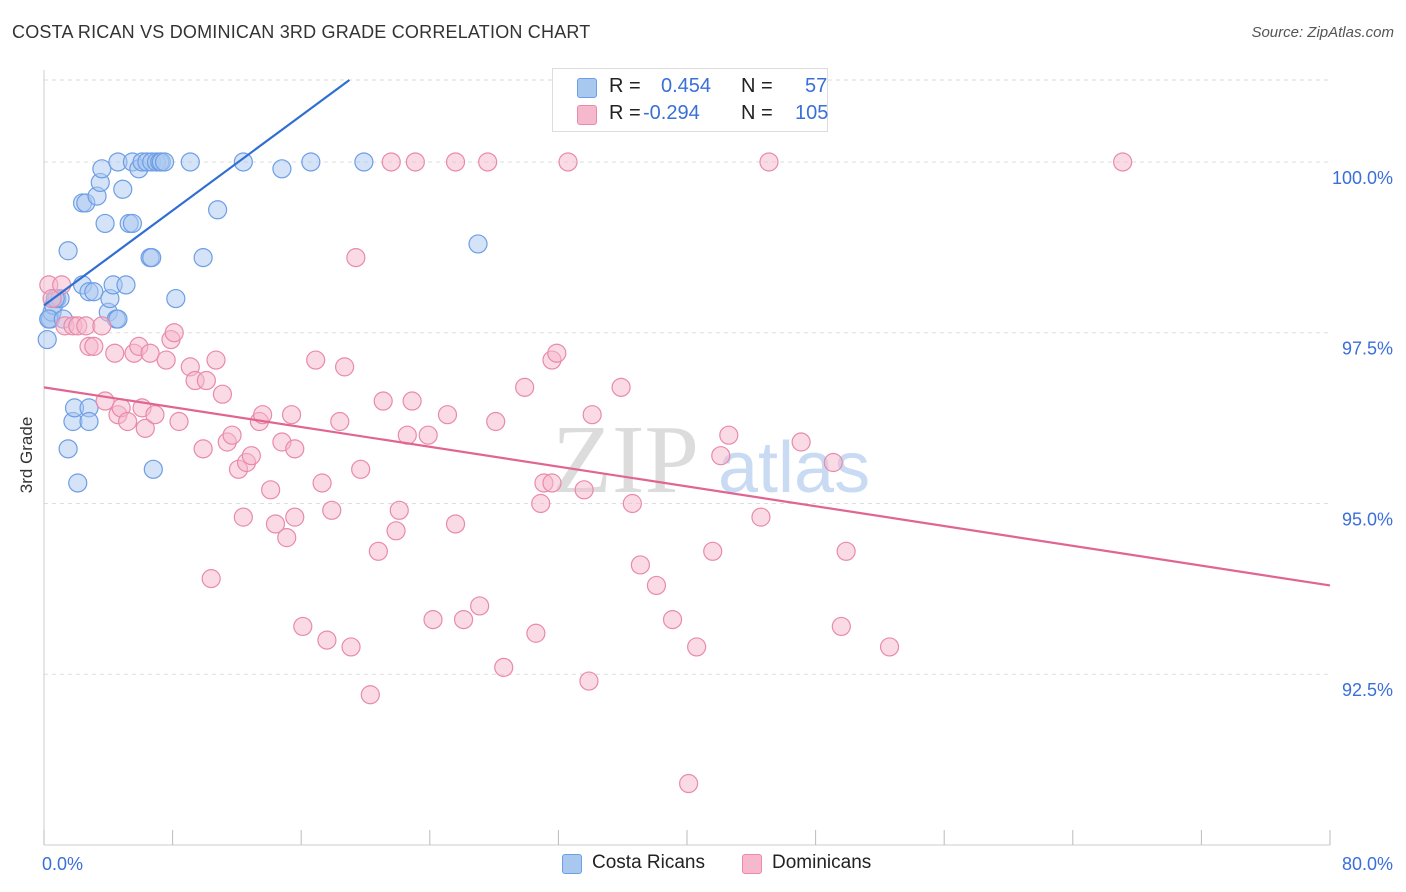 This screenshot has height=892, width=1406. What do you see at coordinates (757, 113) in the screenshot?
I see `legend-n-label: N =` at bounding box center [757, 113].